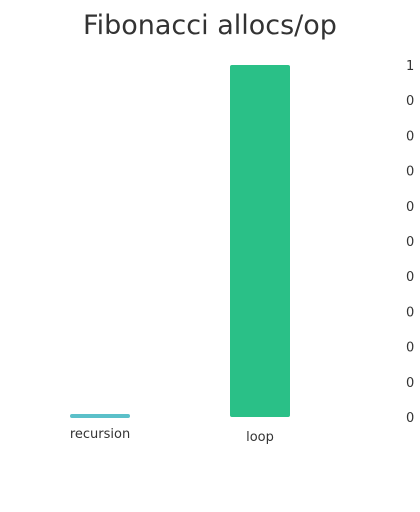 The width and height of the screenshot is (420, 512). I want to click on y-tick-labels-group: 1 0 0 0 0 0 0 0 0 0 0, so click(410, 242).